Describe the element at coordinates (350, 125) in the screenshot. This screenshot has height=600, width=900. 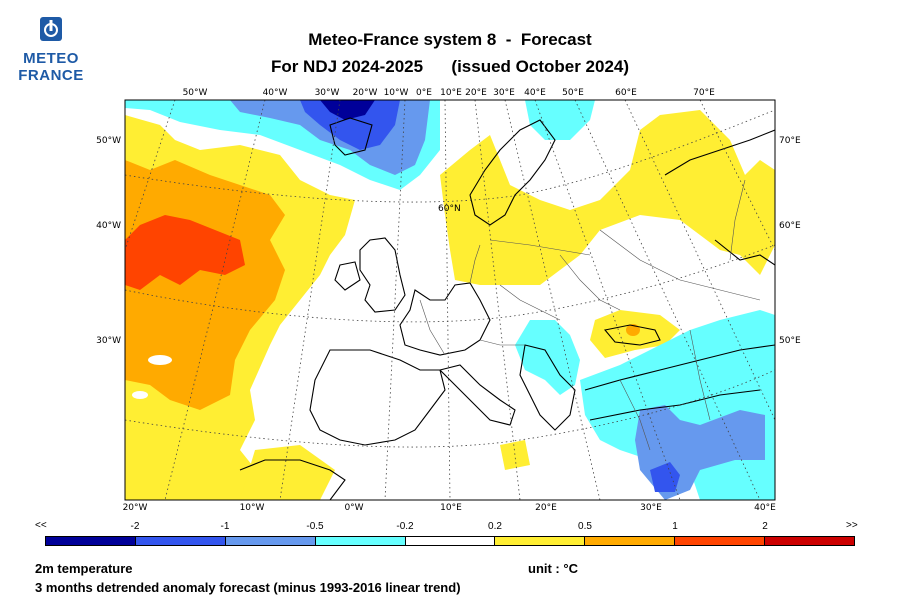
I see `coldest-anomaly-north` at that location.